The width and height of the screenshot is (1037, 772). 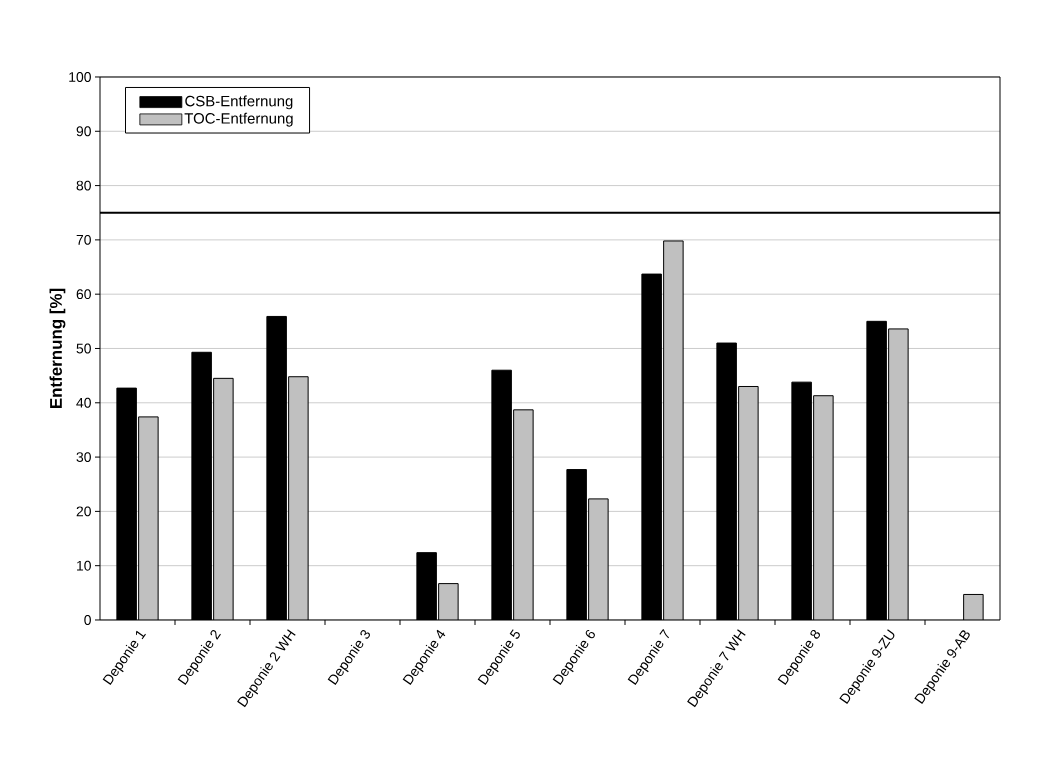 I want to click on y-tick-label: 100, so click(x=80, y=77).